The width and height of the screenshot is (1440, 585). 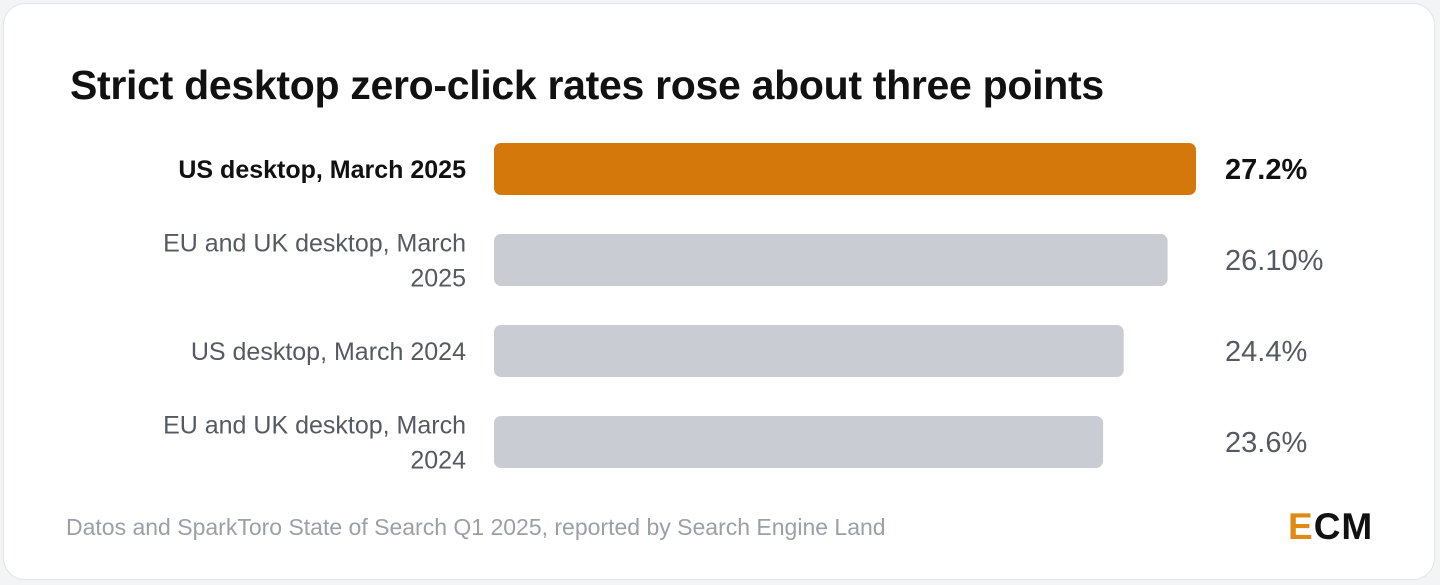 What do you see at coordinates (1266, 352) in the screenshot?
I see `value-label-2: 24.4%` at bounding box center [1266, 352].